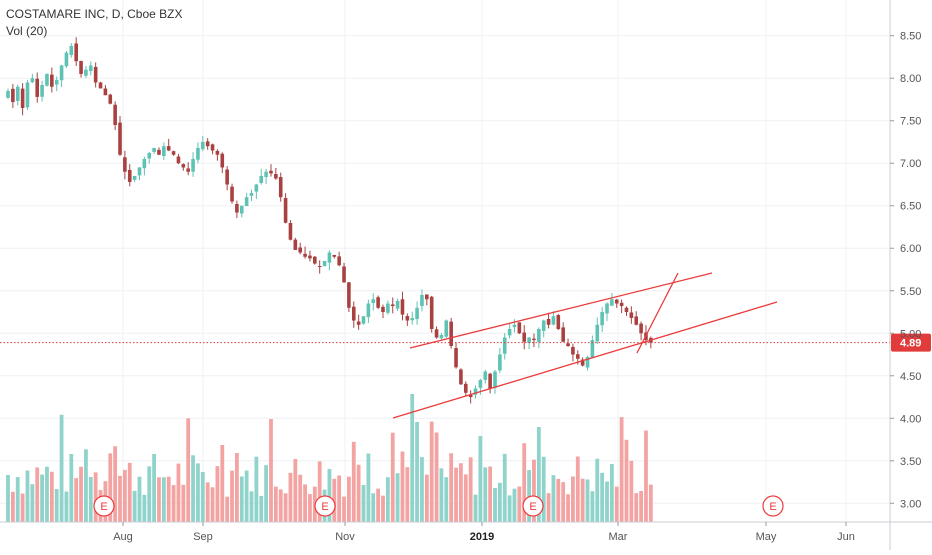  What do you see at coordinates (561, 310) in the screenshot?
I see `channel-upper-line` at bounding box center [561, 310].